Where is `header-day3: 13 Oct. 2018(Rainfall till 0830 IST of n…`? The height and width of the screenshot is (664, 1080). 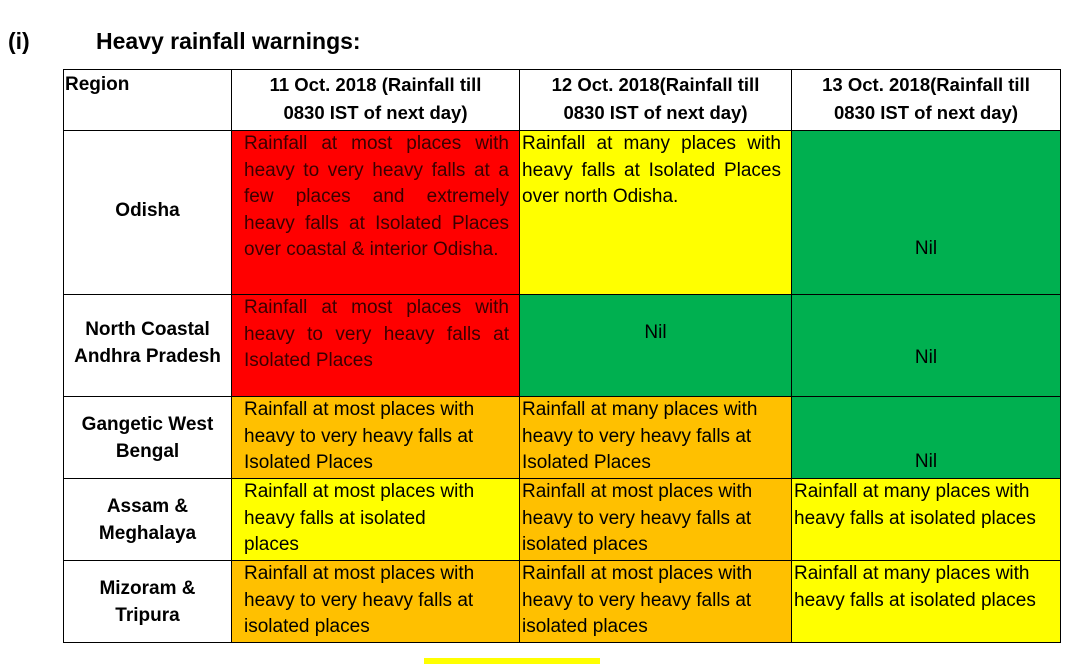 header-day3: 13 Oct. 2018(Rainfall till 0830 IST of n… is located at coordinates (926, 100).